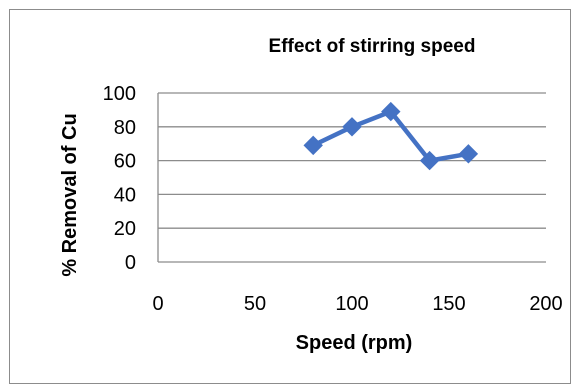 The width and height of the screenshot is (577, 390). I want to click on x-tick-labels: 0 50 100 150 200, so click(357, 304).